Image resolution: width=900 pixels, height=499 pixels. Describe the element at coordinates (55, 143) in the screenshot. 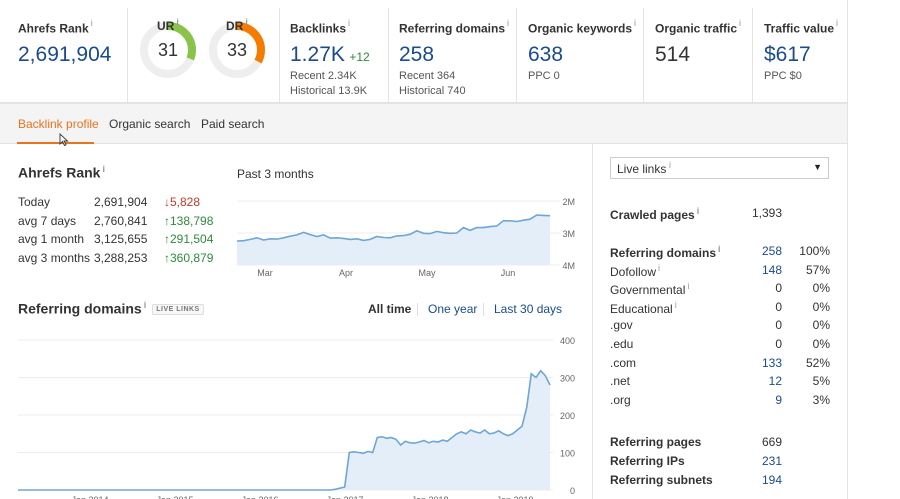

I see `active-tab-indicator` at that location.